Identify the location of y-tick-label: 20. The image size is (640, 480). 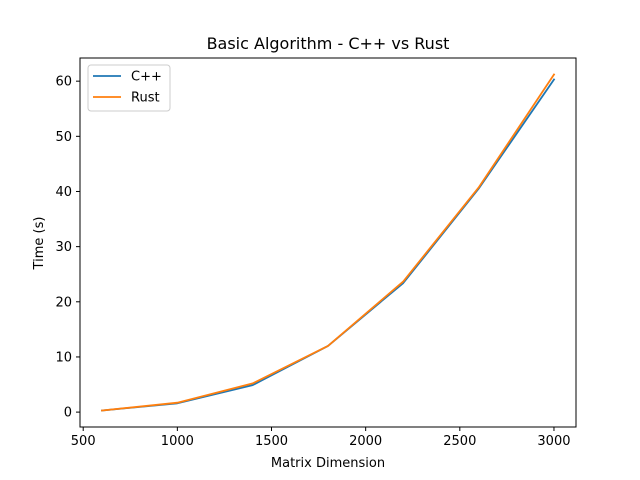
(63, 302).